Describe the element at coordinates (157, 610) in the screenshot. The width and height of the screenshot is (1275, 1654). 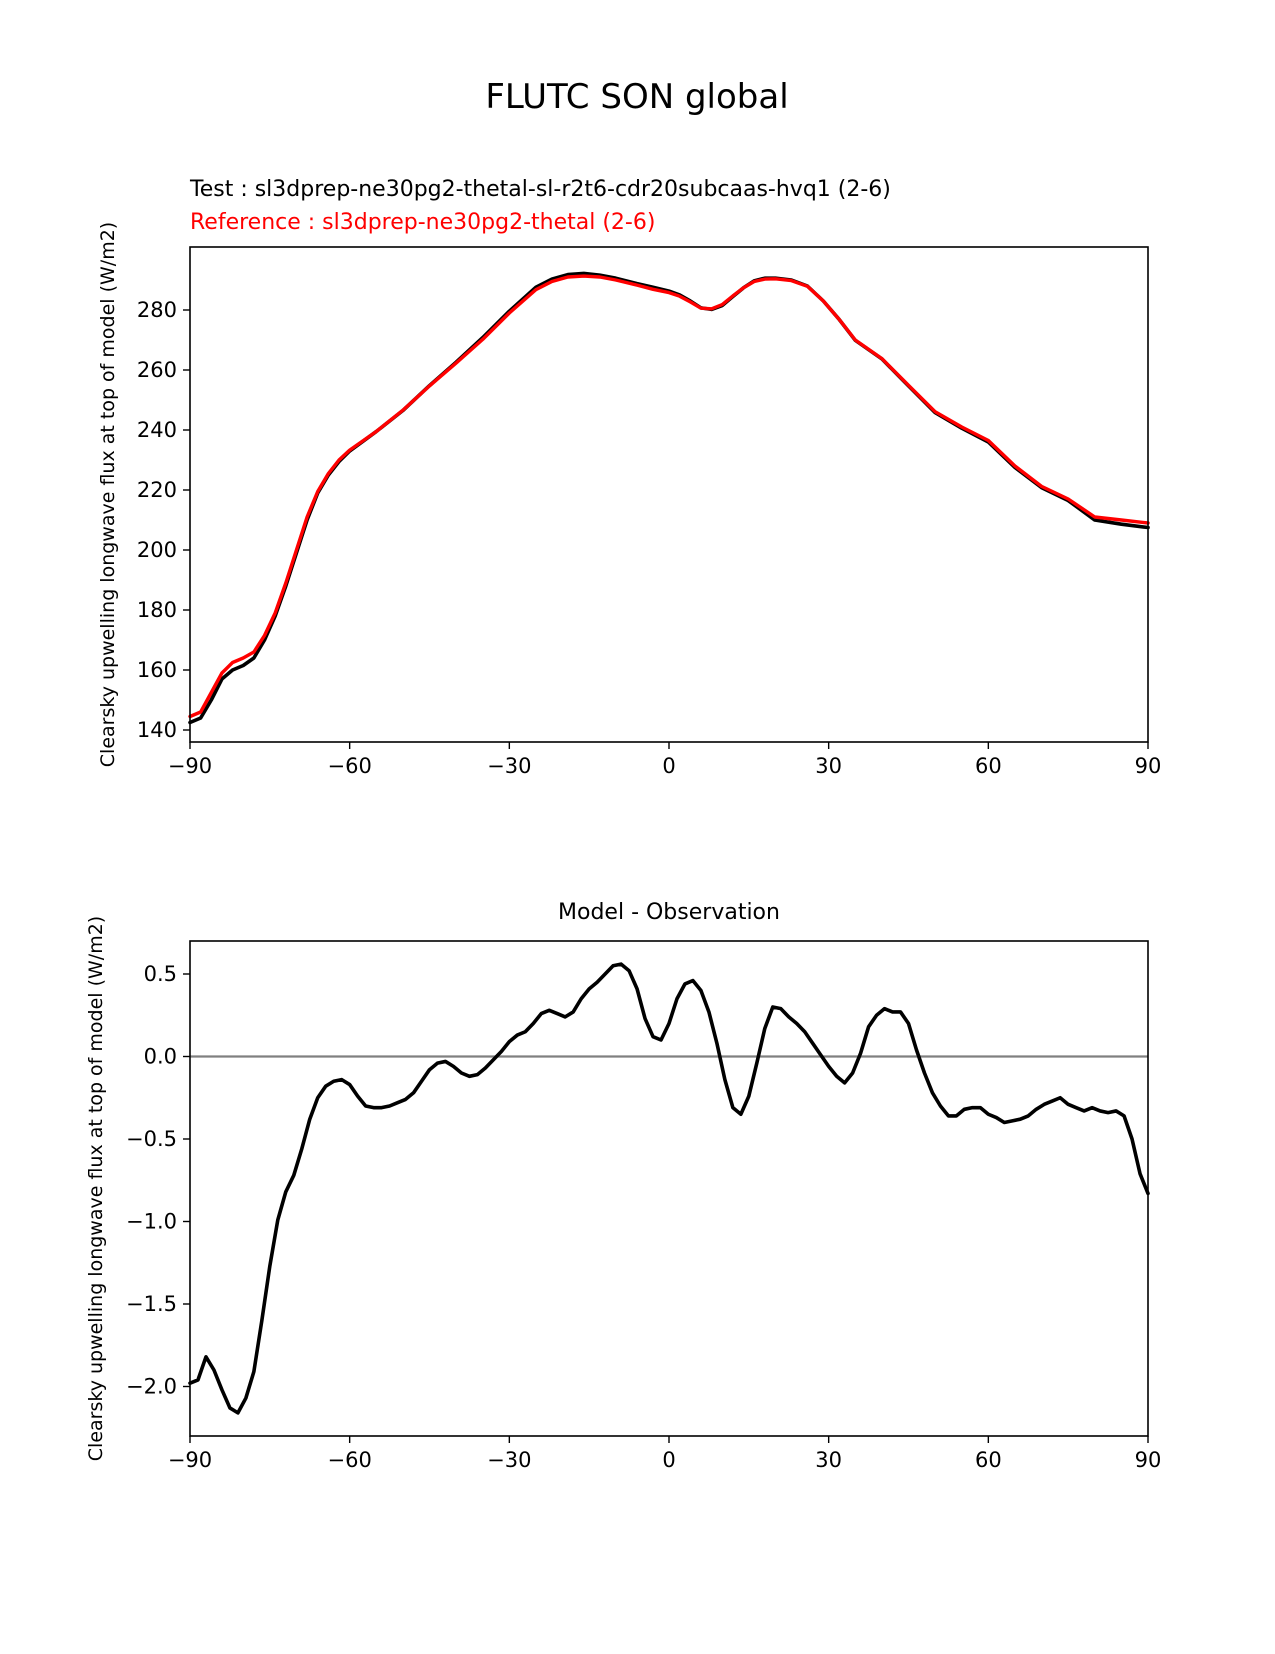
I see `y-tick-label: 180` at that location.